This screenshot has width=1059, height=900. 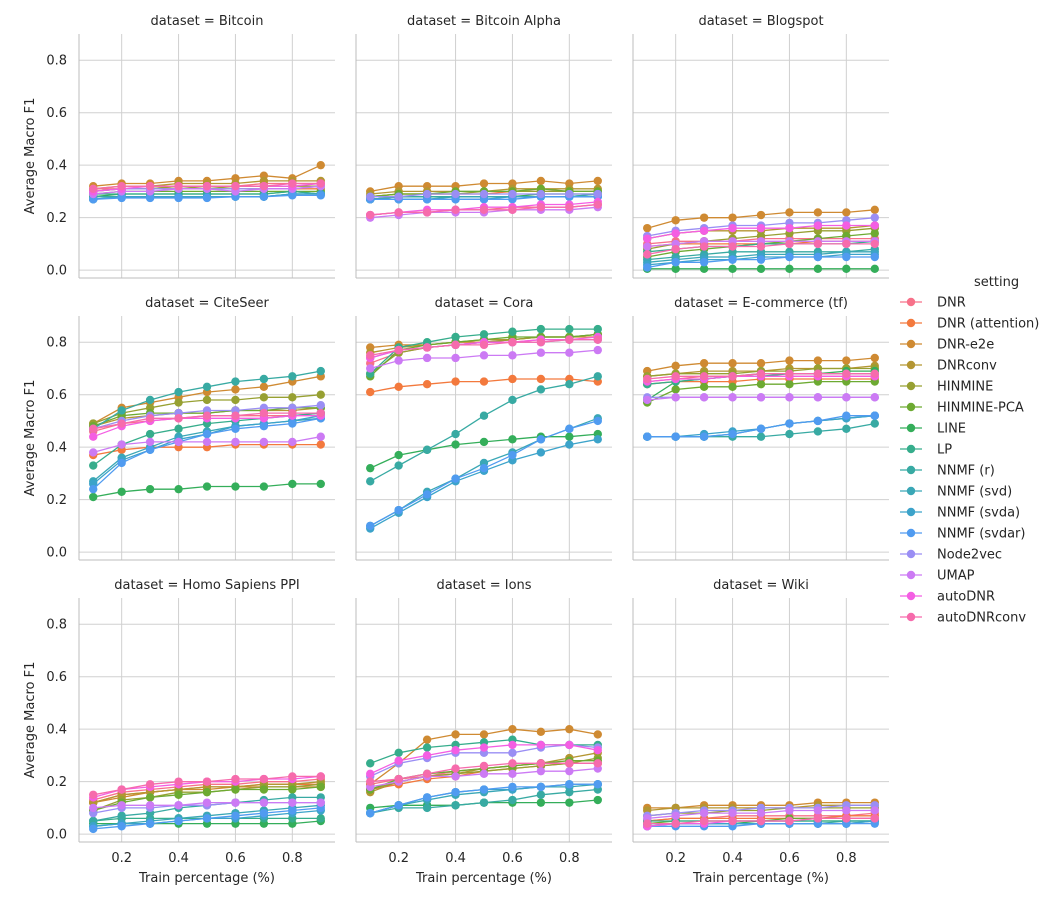 I want to click on panel-blogspot: dataset = Blogspot, so click(x=760, y=146).